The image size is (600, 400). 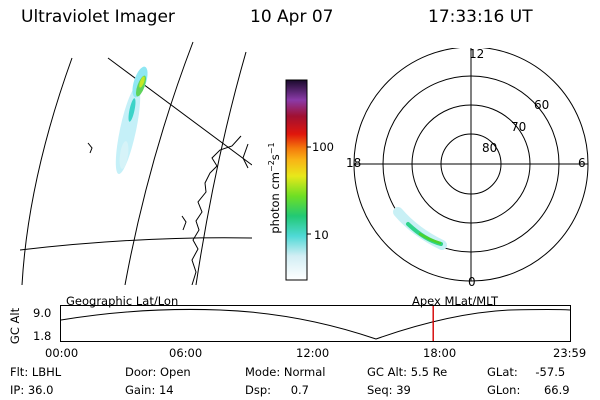 What do you see at coordinates (323, 147) in the screenshot?
I see `colorbar-tick-label-100: 100` at bounding box center [323, 147].